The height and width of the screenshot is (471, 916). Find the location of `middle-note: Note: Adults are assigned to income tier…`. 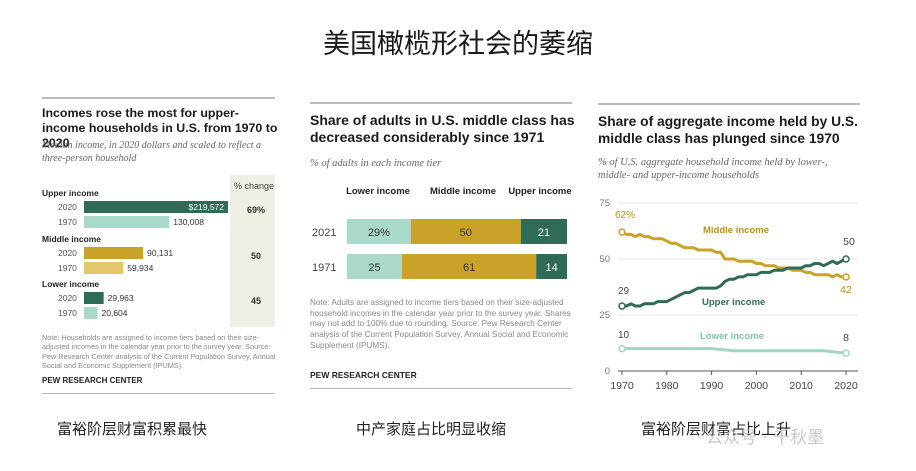

middle-note: Note: Adults are assigned to income tier… is located at coordinates (440, 324).